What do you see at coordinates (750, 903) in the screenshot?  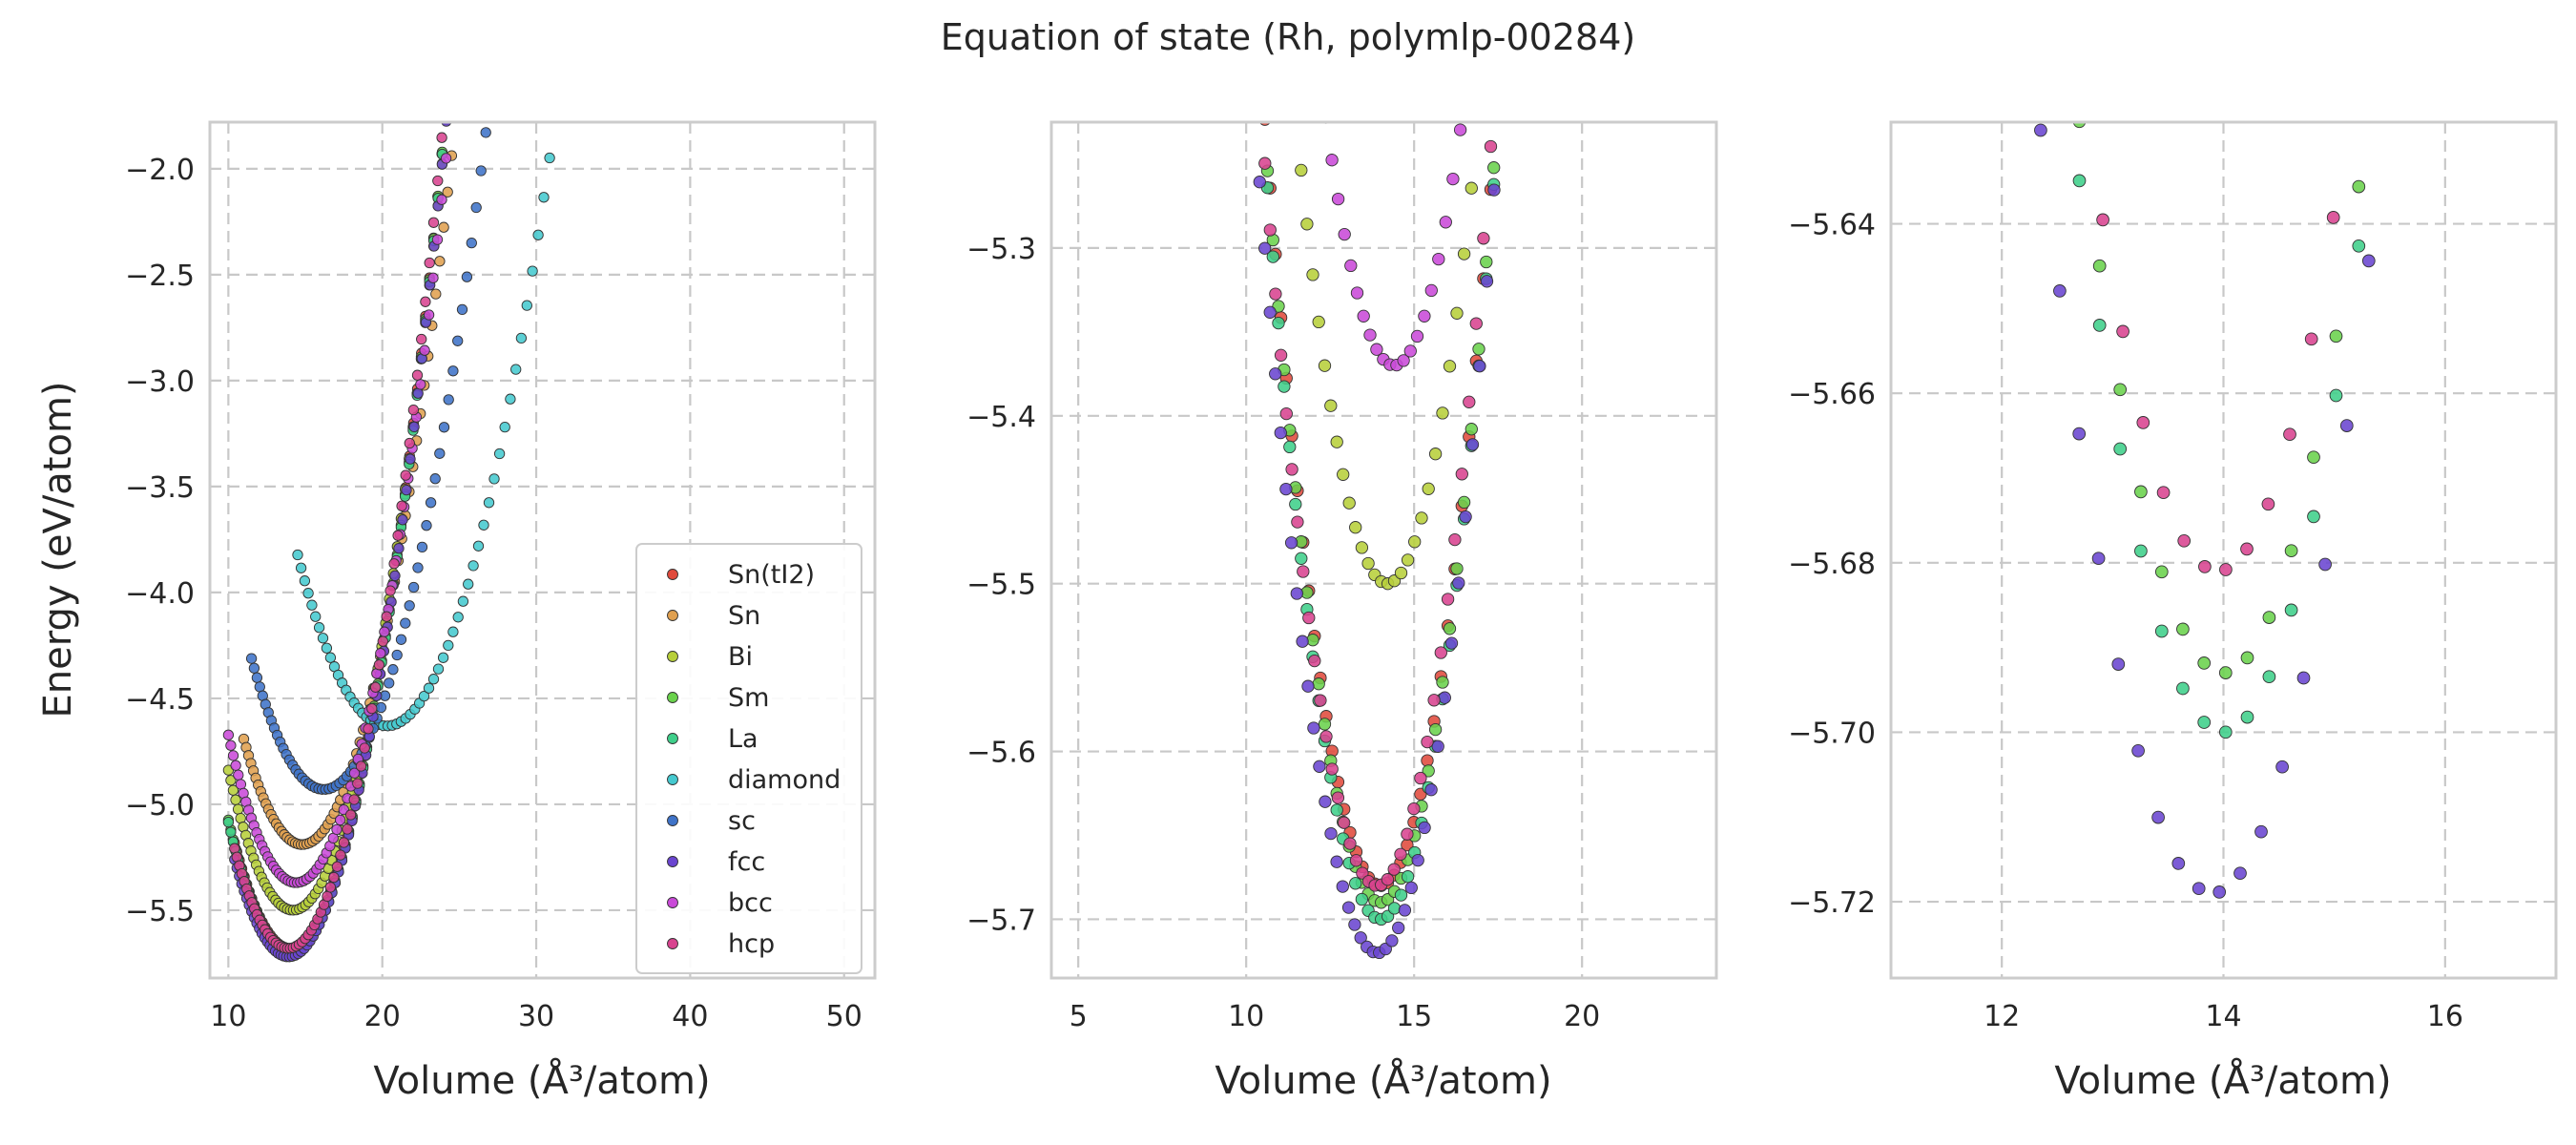 I see `legend-label: bcc` at bounding box center [750, 903].